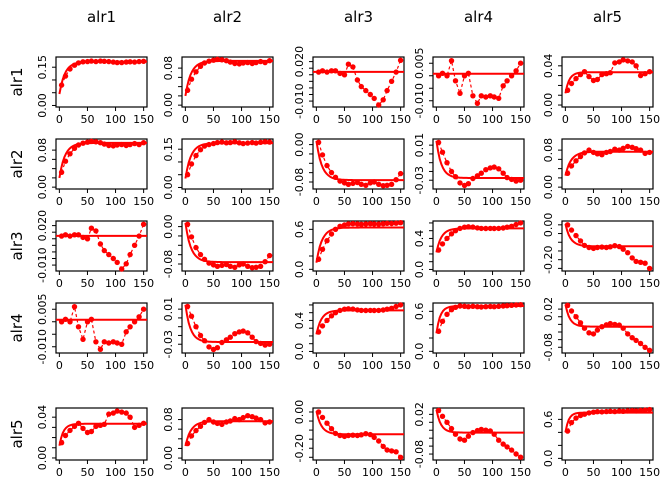 Image resolution: width=672 pixels, height=480 pixels. Describe the element at coordinates (472, 255) in the screenshot. I see `subplot-alr3-alr4: 0 50 100 150 0.0 0.4` at that location.